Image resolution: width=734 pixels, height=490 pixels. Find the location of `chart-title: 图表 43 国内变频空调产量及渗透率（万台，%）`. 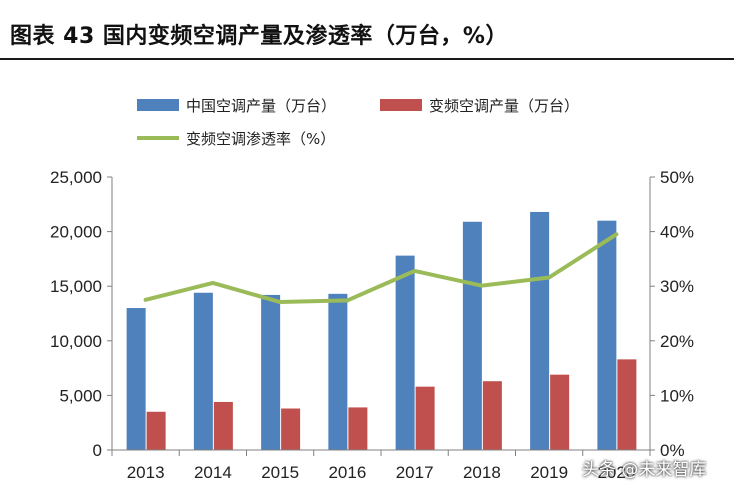

chart-title: 图表 43 国内变频空调产量及渗透率（万台，%） is located at coordinates (259, 36).